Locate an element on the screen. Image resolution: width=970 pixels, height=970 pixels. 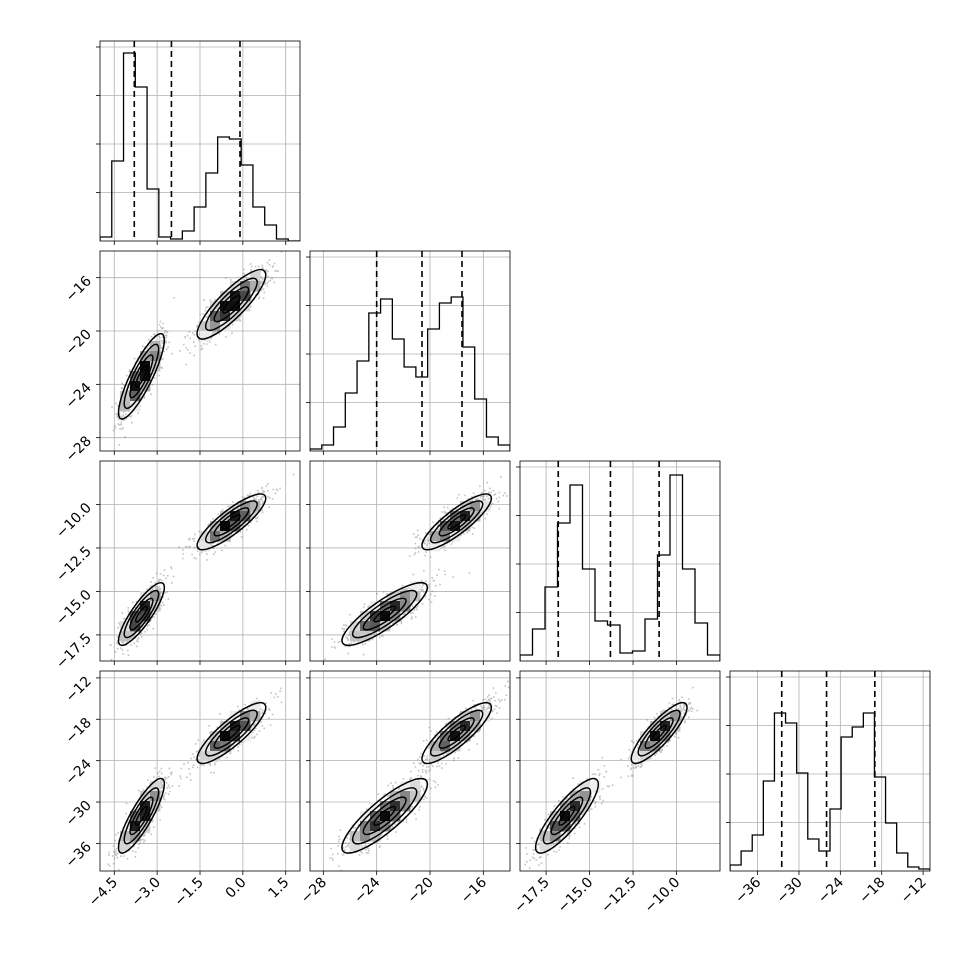
x-tick-label: −18 is located at coordinates (872, 891).